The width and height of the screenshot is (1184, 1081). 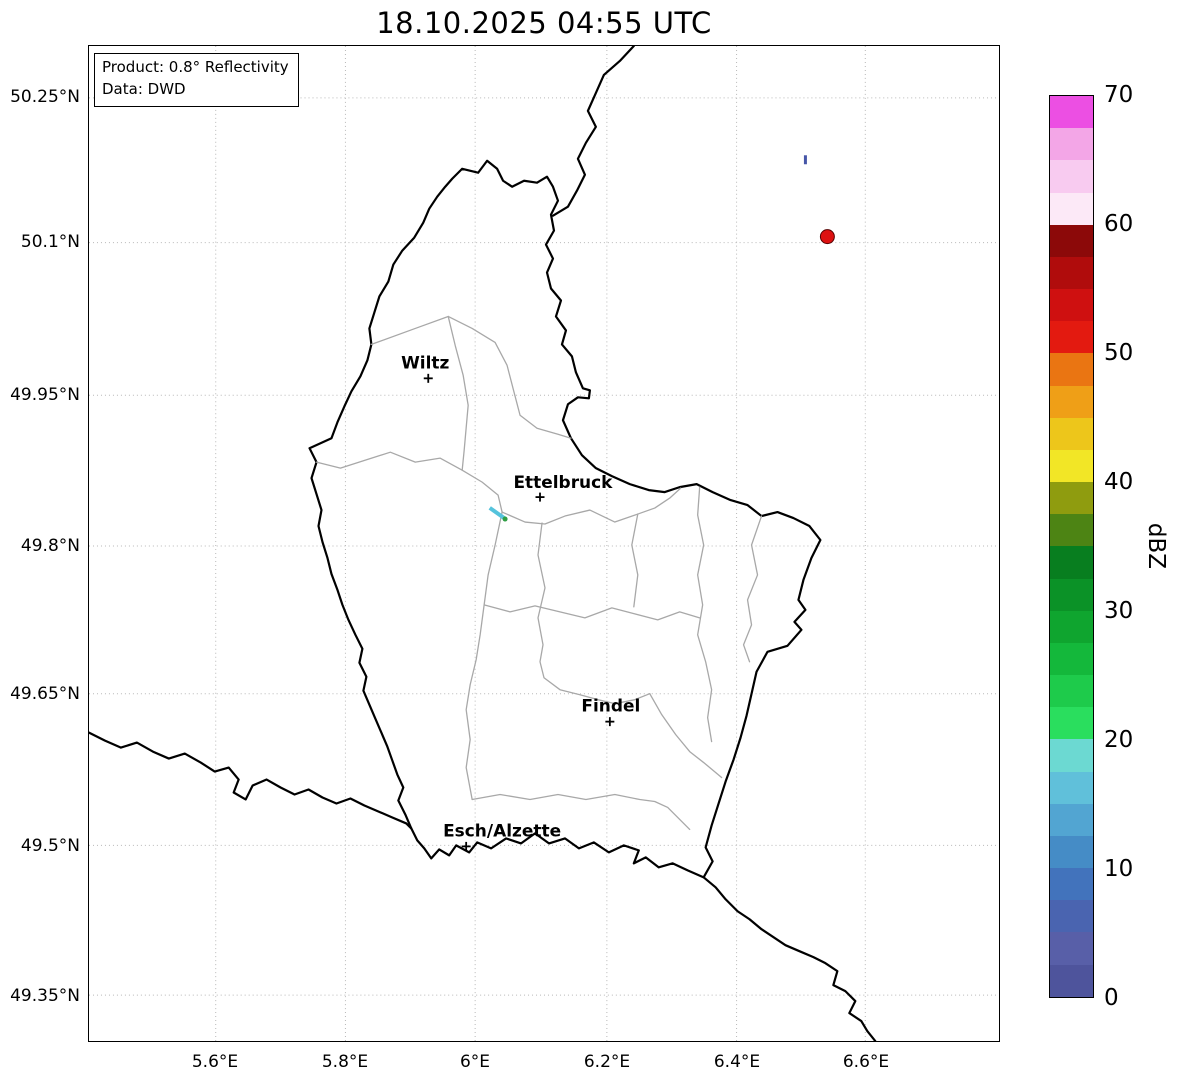 What do you see at coordinates (475, 1062) in the screenshot?
I see `lon-tick-label: 6°E` at bounding box center [475, 1062].